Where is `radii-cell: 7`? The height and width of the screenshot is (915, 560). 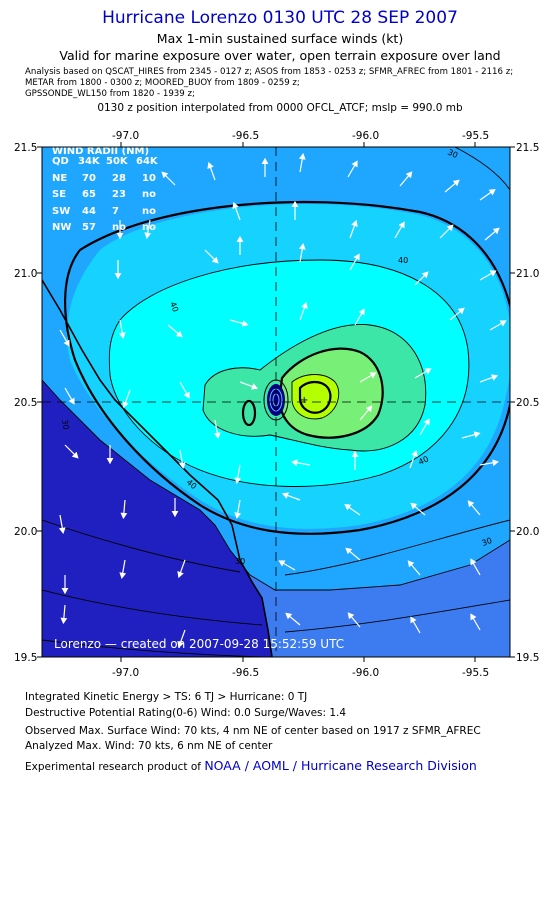
radii-cell: 7 is located at coordinates (115, 211).